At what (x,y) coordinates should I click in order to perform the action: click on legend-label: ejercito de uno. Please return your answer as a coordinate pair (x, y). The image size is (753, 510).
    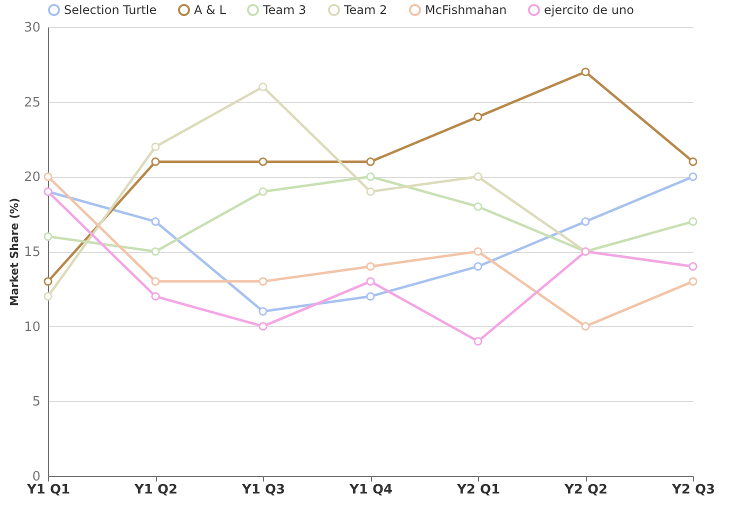
    Looking at the image, I should click on (589, 10).